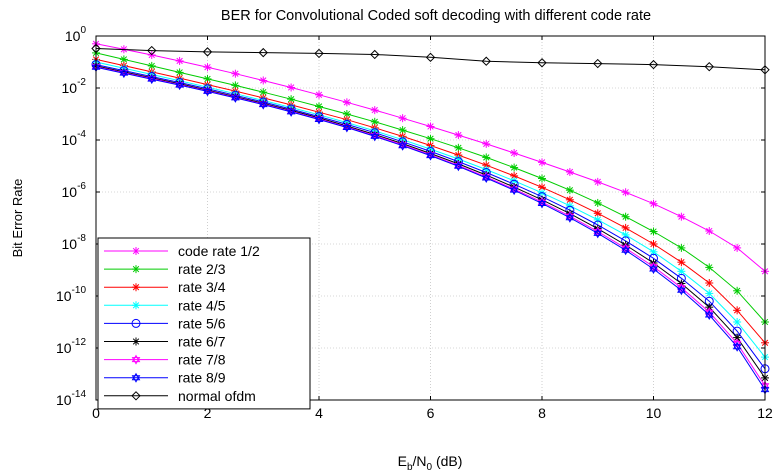 This screenshot has width=779, height=476. I want to click on x-axis-label-sub1: b, so click(410, 467).